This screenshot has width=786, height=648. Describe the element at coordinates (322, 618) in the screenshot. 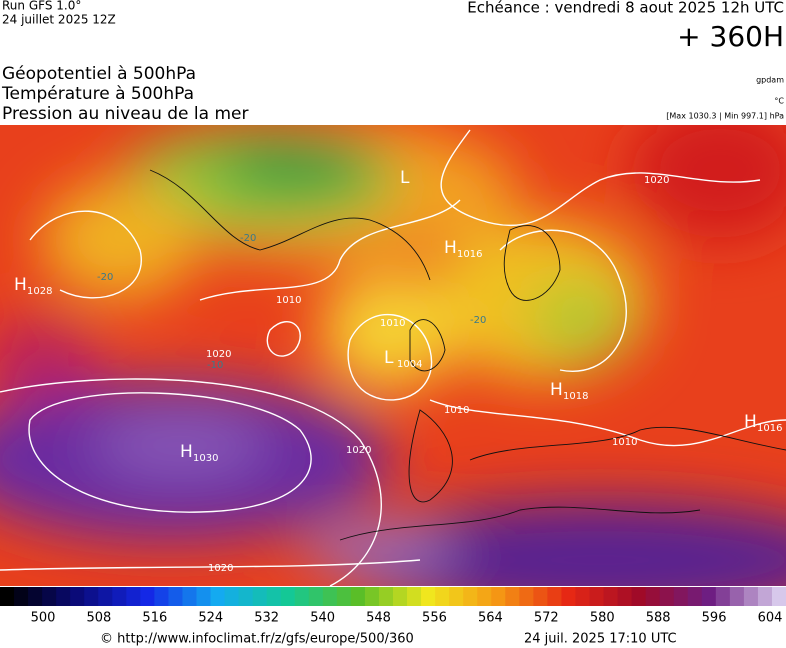

I see `colorbar-tick-label: 540` at that location.